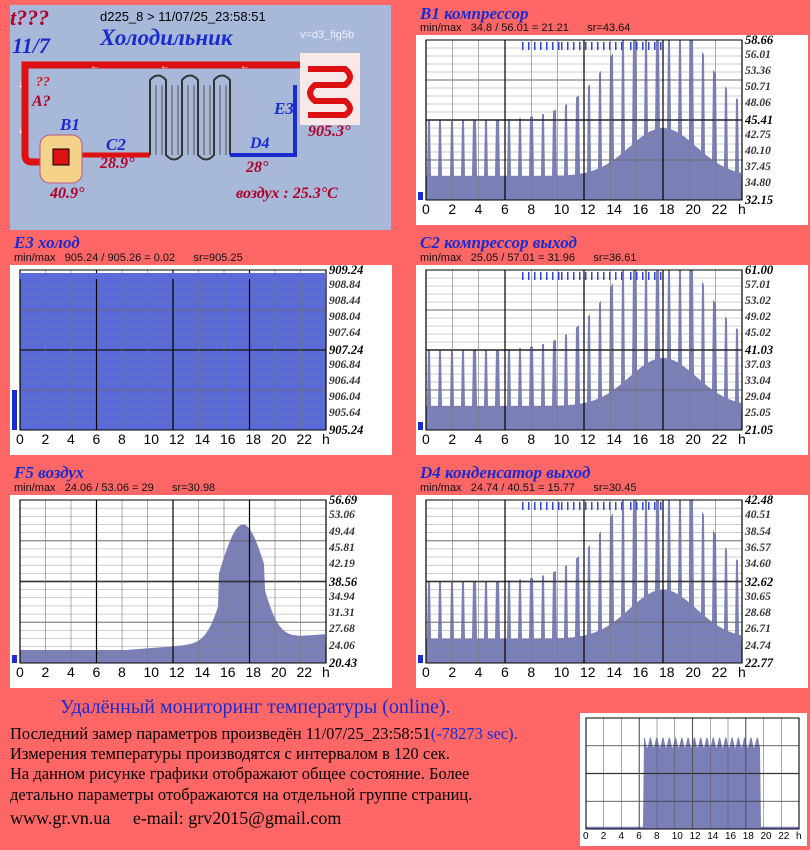  I want to click on y-tick-label: 61.00, so click(759, 270).